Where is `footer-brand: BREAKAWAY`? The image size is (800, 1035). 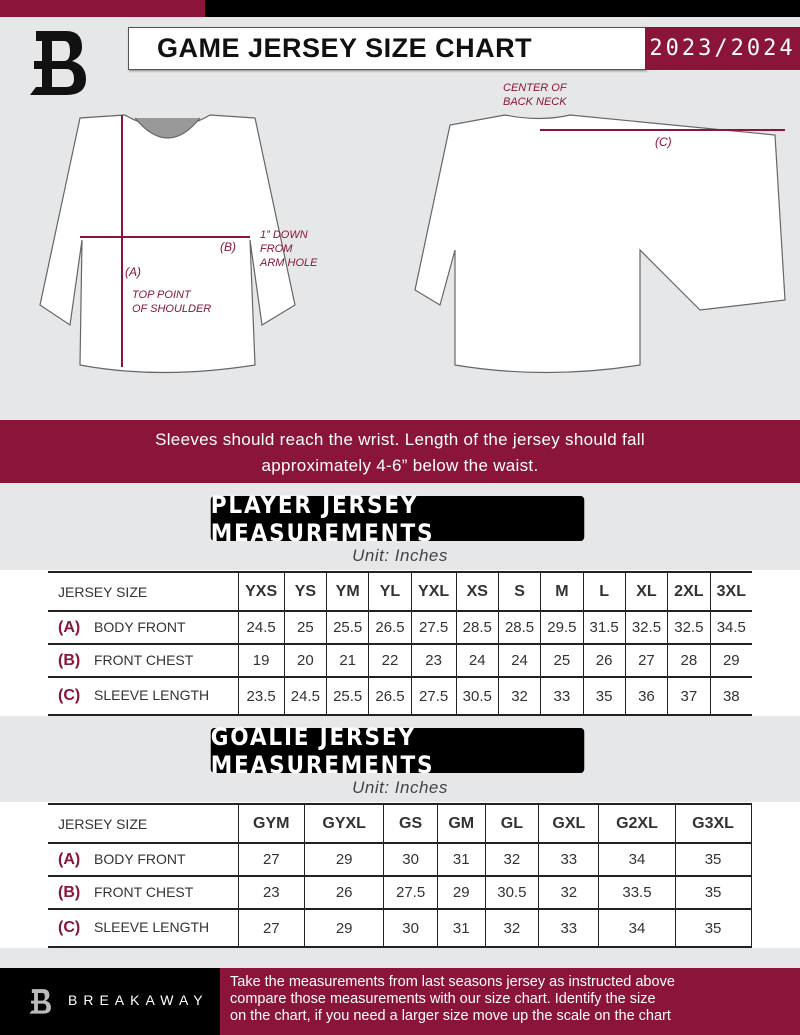
footer-brand: BREAKAWAY is located at coordinates (110, 1001).